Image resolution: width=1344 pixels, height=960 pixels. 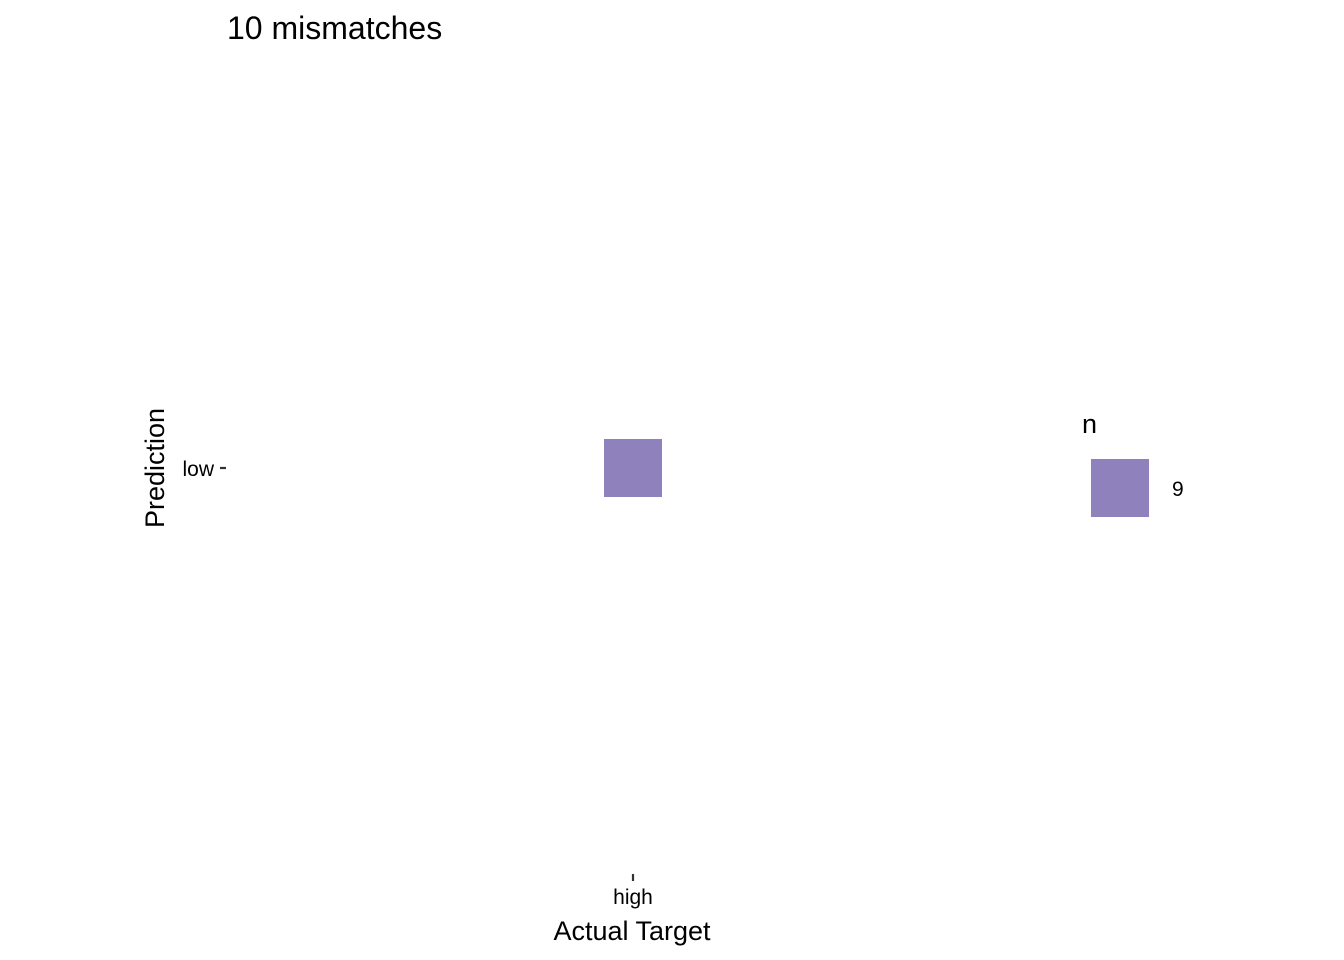 What do you see at coordinates (1120, 488) in the screenshot?
I see `legend-key` at bounding box center [1120, 488].